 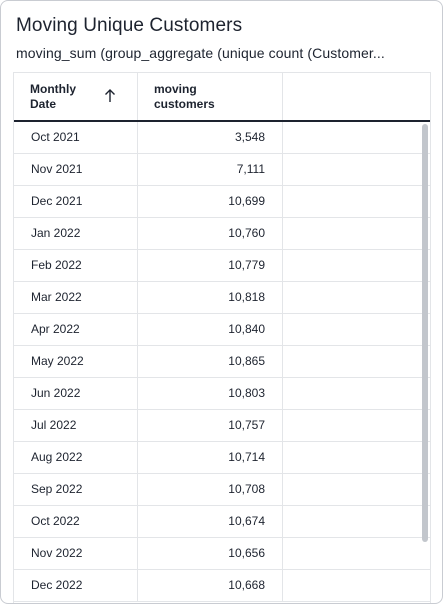 What do you see at coordinates (129, 25) in the screenshot?
I see `card-title: Moving Unique Customers` at bounding box center [129, 25].